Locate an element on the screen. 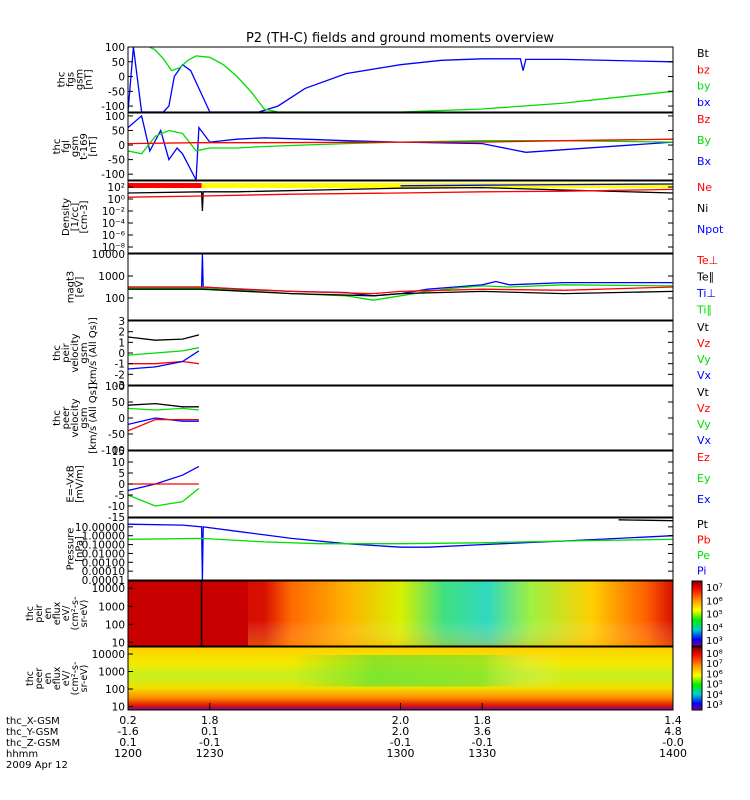  x-annotation-value: -0.0 is located at coordinates (672, 742).